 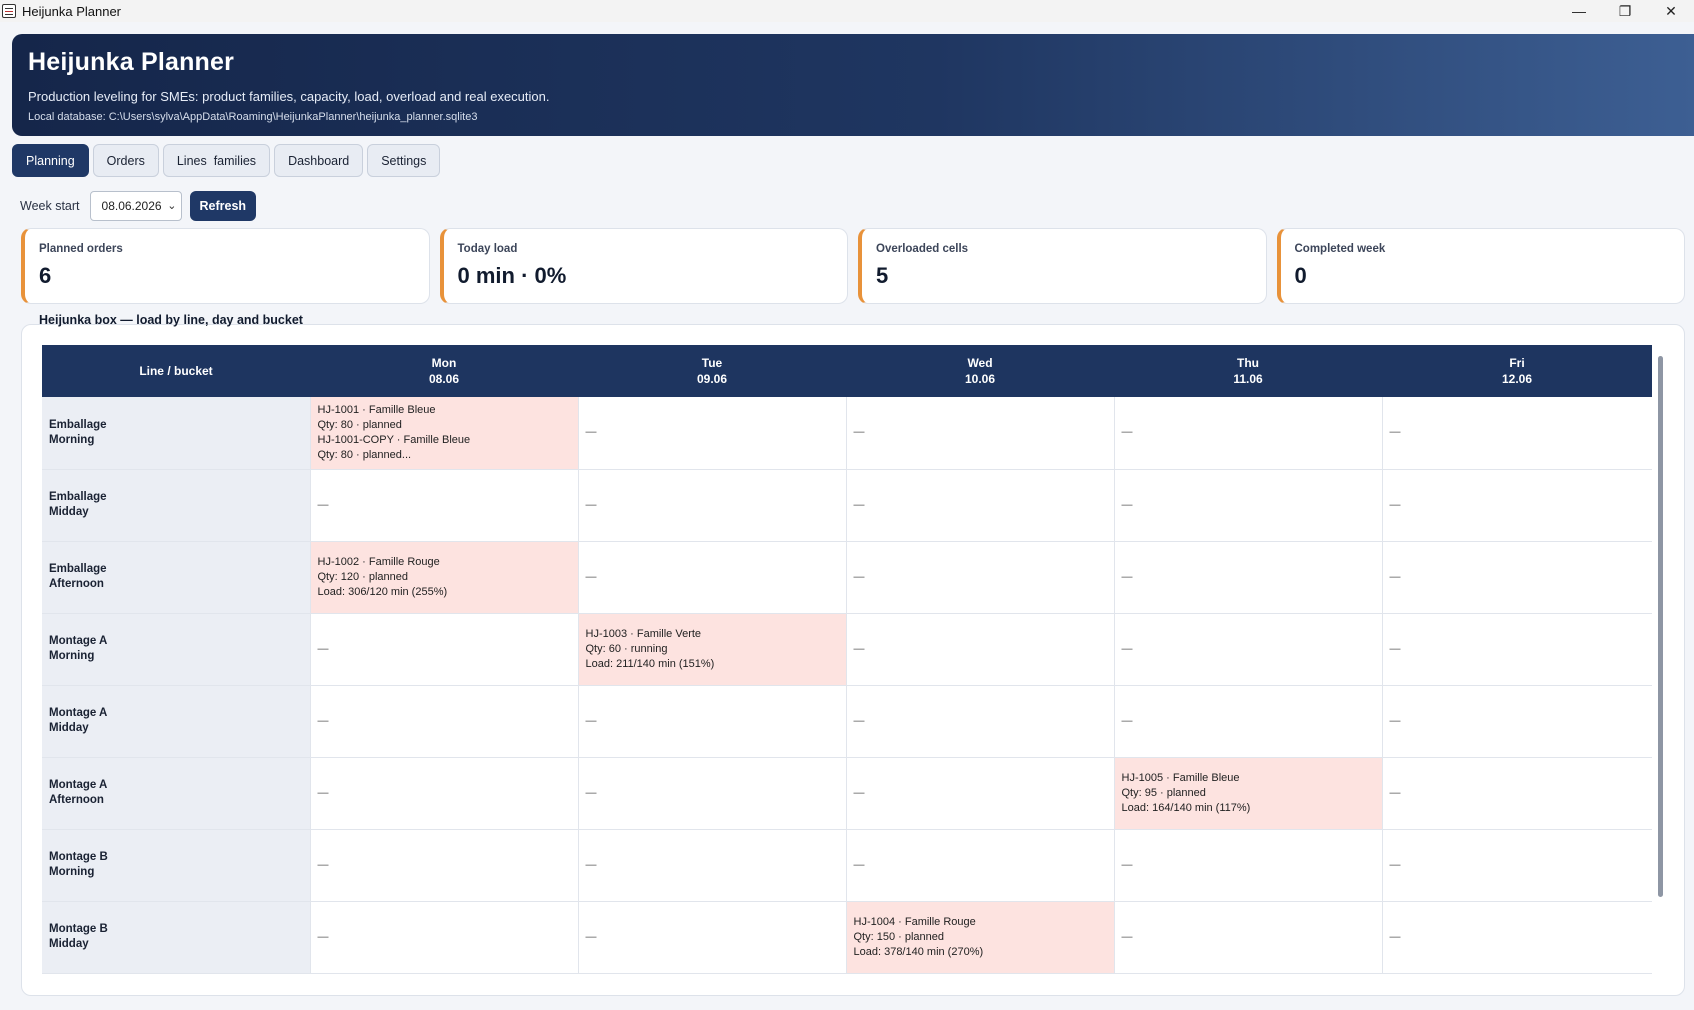 What do you see at coordinates (223, 206) in the screenshot?
I see `refresh-button: Refresh` at bounding box center [223, 206].